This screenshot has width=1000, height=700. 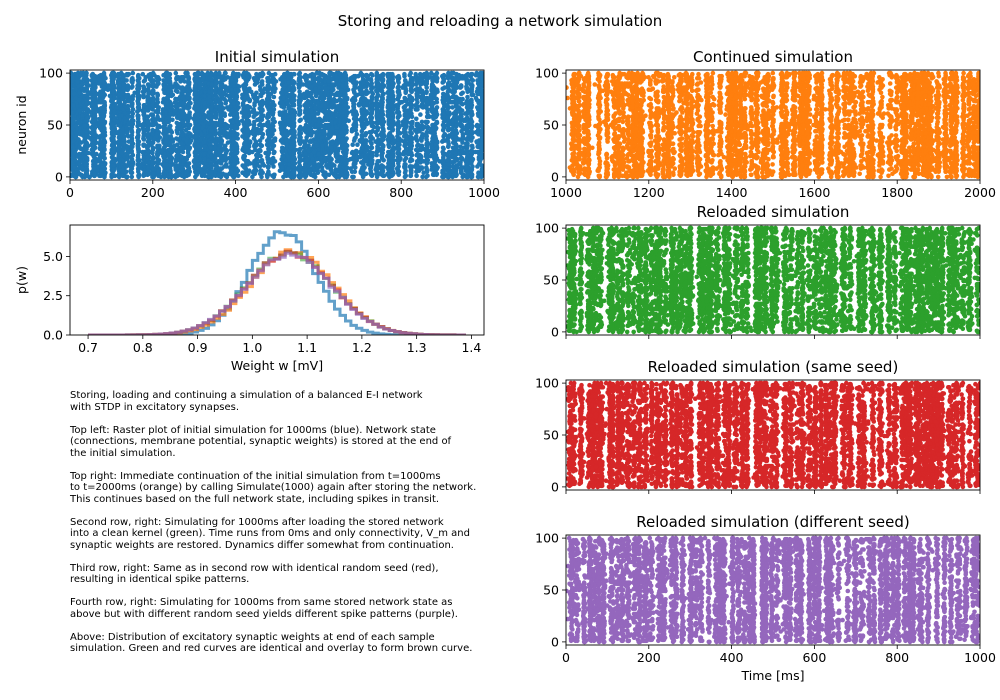 I want to click on x-tick-label: 0, so click(x=70, y=192).